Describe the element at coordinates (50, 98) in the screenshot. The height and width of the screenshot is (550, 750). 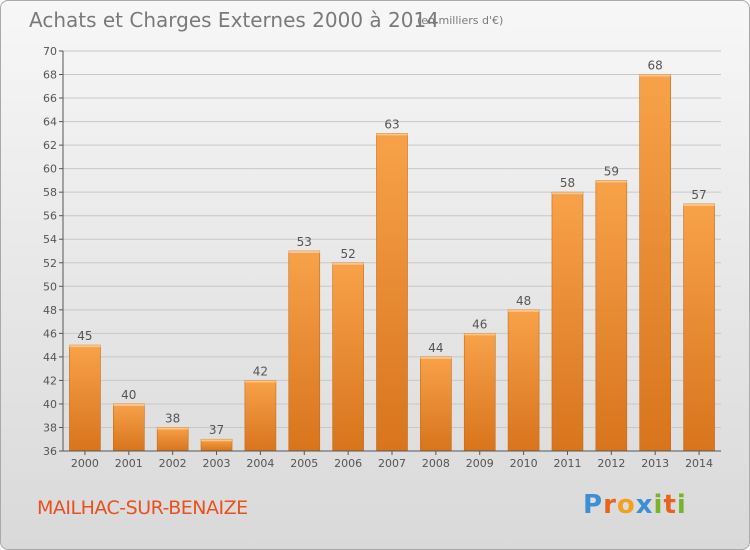
I see `y-tick-label: 66` at that location.